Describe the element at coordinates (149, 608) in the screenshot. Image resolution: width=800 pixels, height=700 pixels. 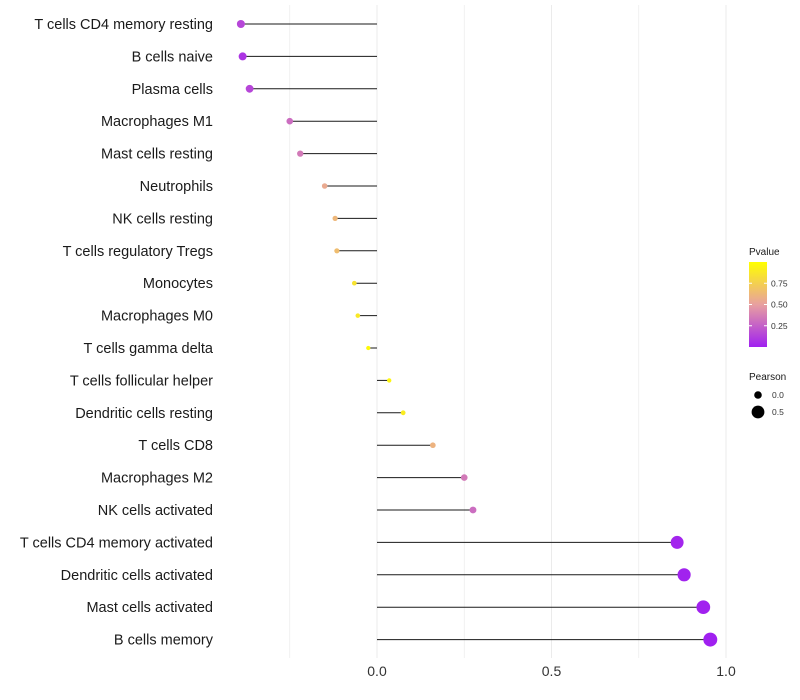
I see `category-label: Mast cells activated` at that location.